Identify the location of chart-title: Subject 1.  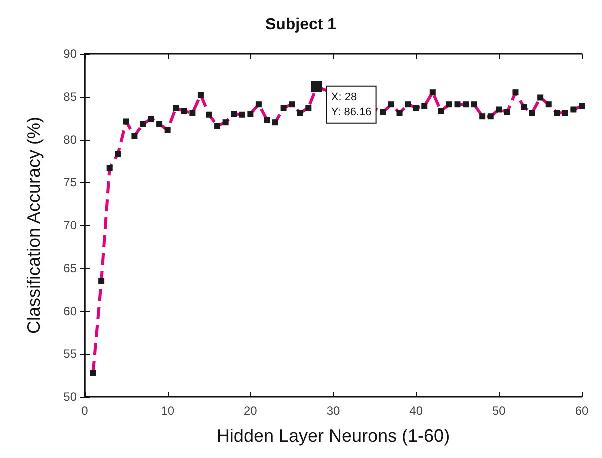
(301, 25).